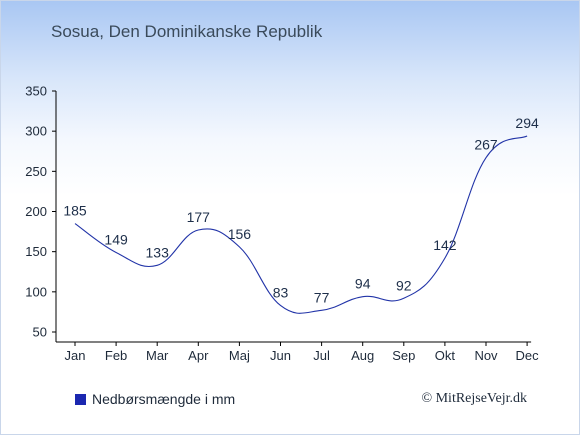  What do you see at coordinates (198, 355) in the screenshot?
I see `x-tick-label: Apr` at bounding box center [198, 355].